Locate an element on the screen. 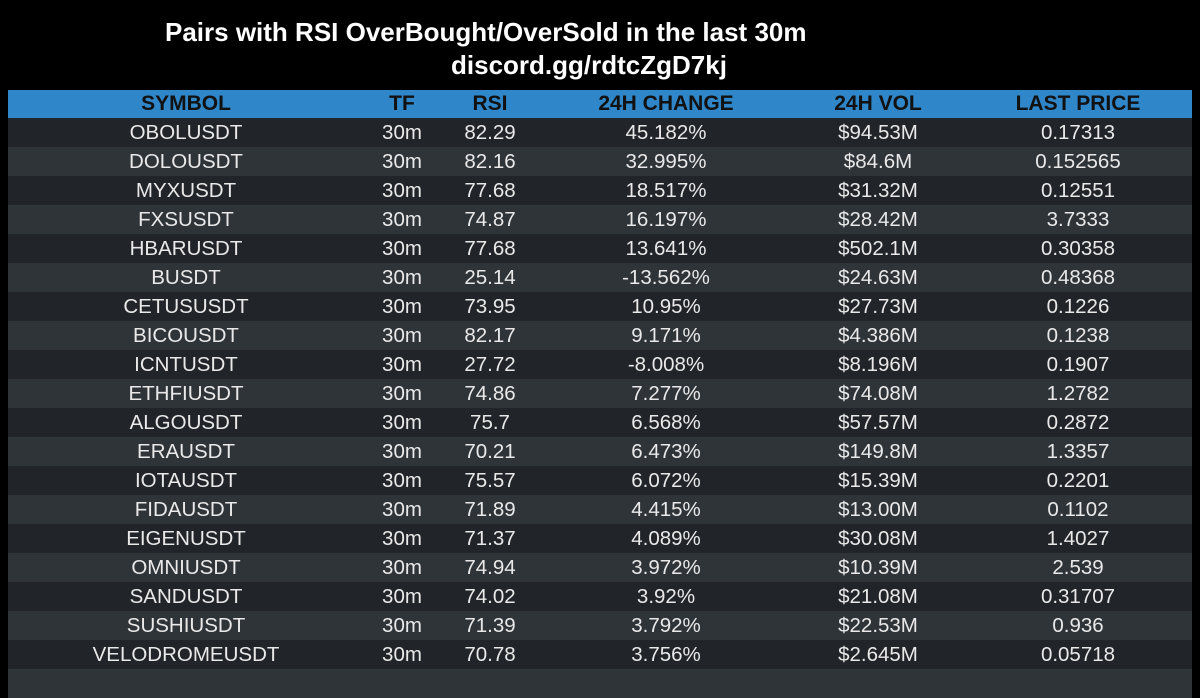 The width and height of the screenshot is (1200, 698). symbol-cell: OMNIUSDT is located at coordinates (186, 567).